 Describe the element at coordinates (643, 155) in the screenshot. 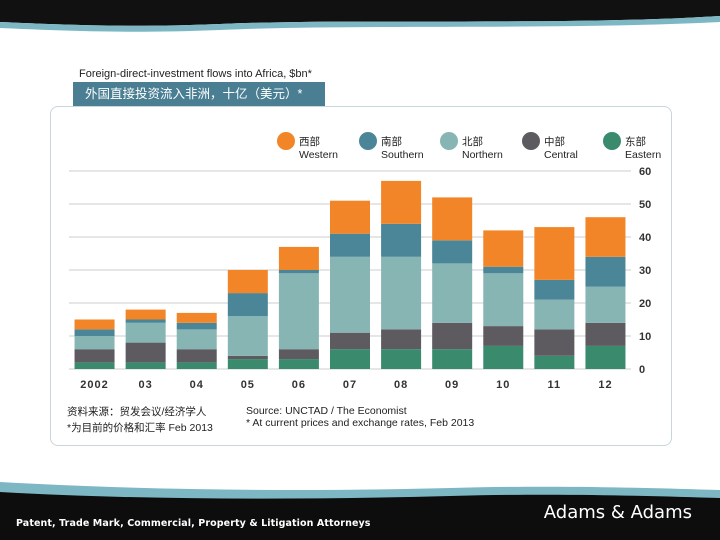

I see `legend-label-eastern: Eastern` at that location.